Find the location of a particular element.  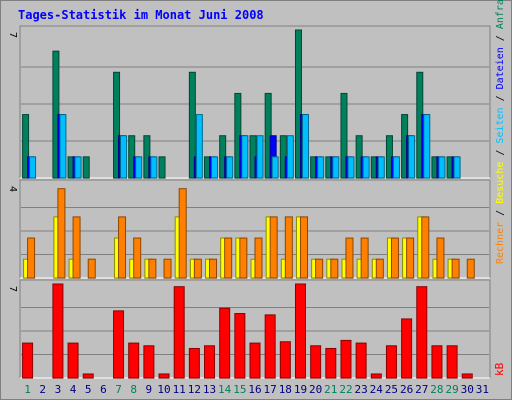

x-tick-label: 22 is located at coordinates (345, 389).